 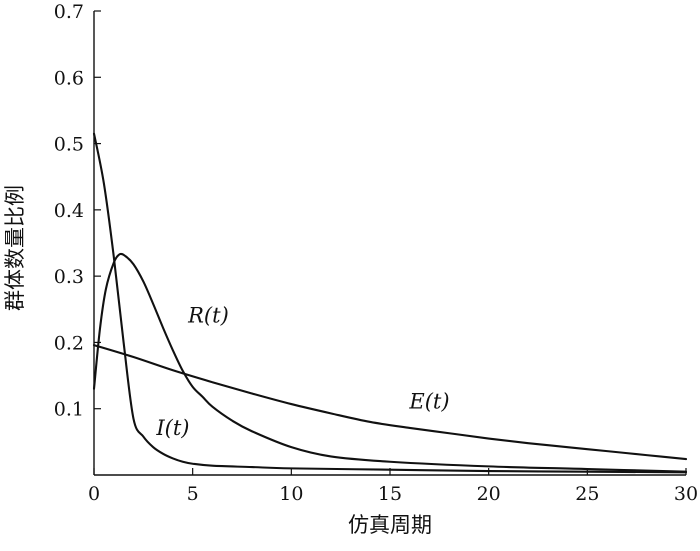 What do you see at coordinates (390, 525) in the screenshot?
I see `x-axis-title: 仿真周期` at bounding box center [390, 525].